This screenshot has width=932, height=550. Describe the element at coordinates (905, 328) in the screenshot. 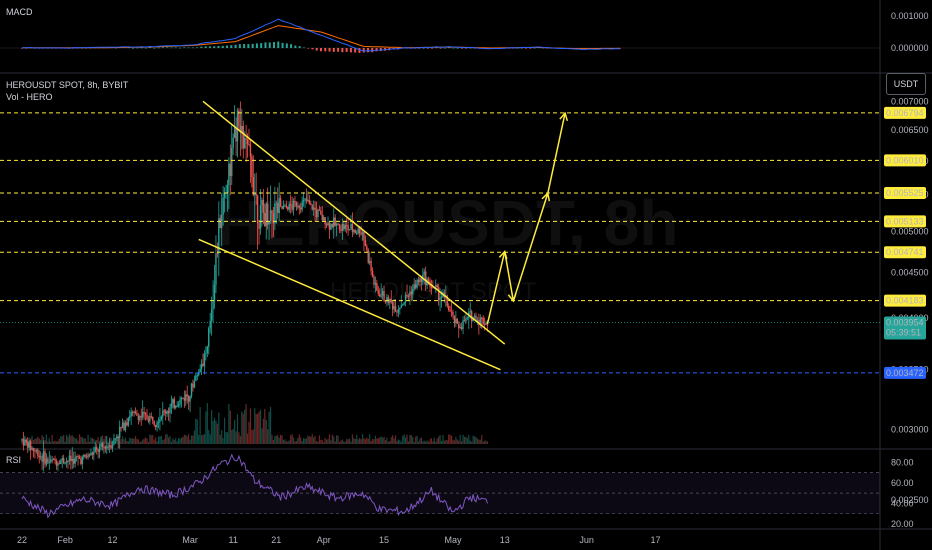

I see `last-price-tag` at that location.